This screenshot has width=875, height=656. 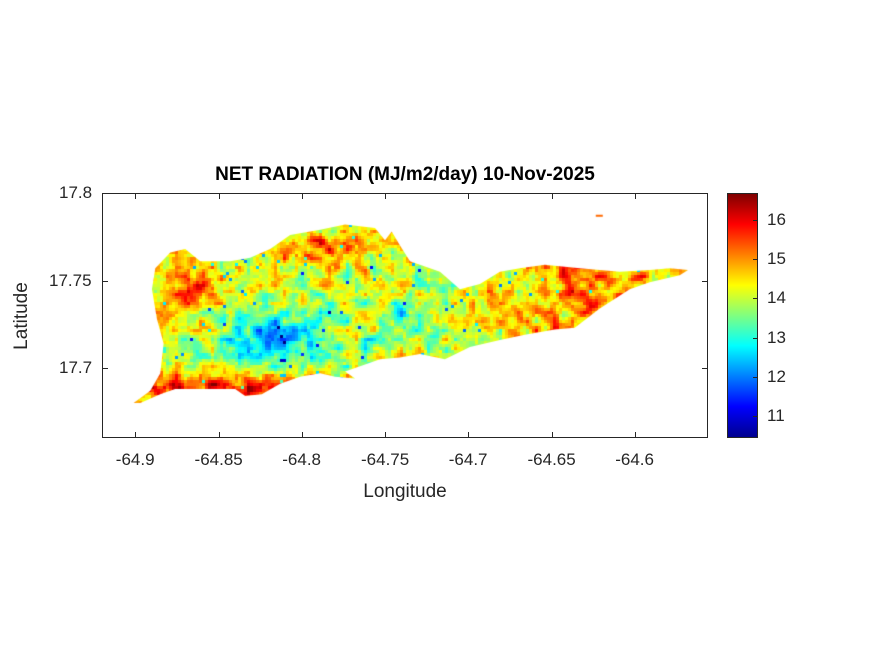 What do you see at coordinates (551, 459) in the screenshot?
I see `x-tick-label: -64.65` at bounding box center [551, 459].